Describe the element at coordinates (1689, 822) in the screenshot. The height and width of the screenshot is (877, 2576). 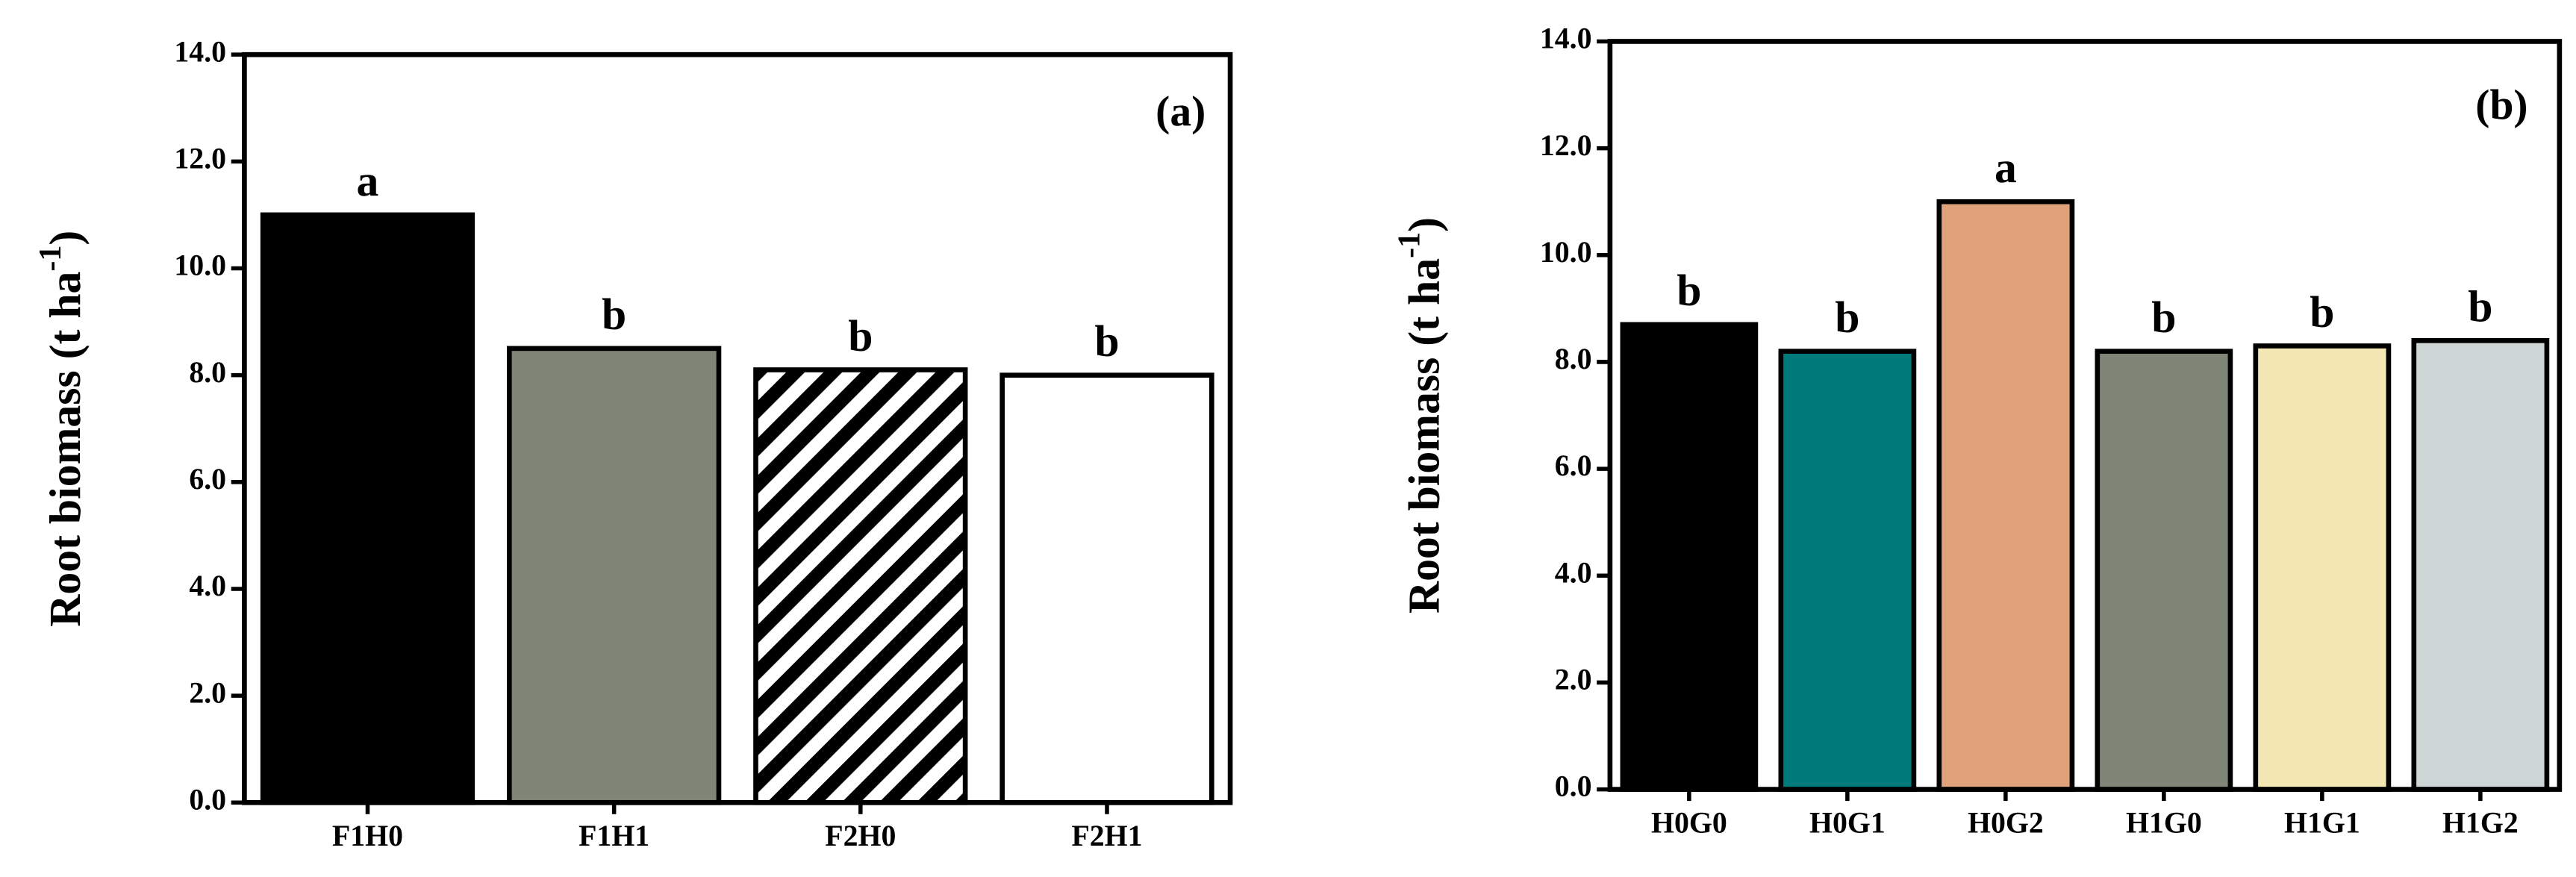
I see `x-tick-label: H0G0` at that location.